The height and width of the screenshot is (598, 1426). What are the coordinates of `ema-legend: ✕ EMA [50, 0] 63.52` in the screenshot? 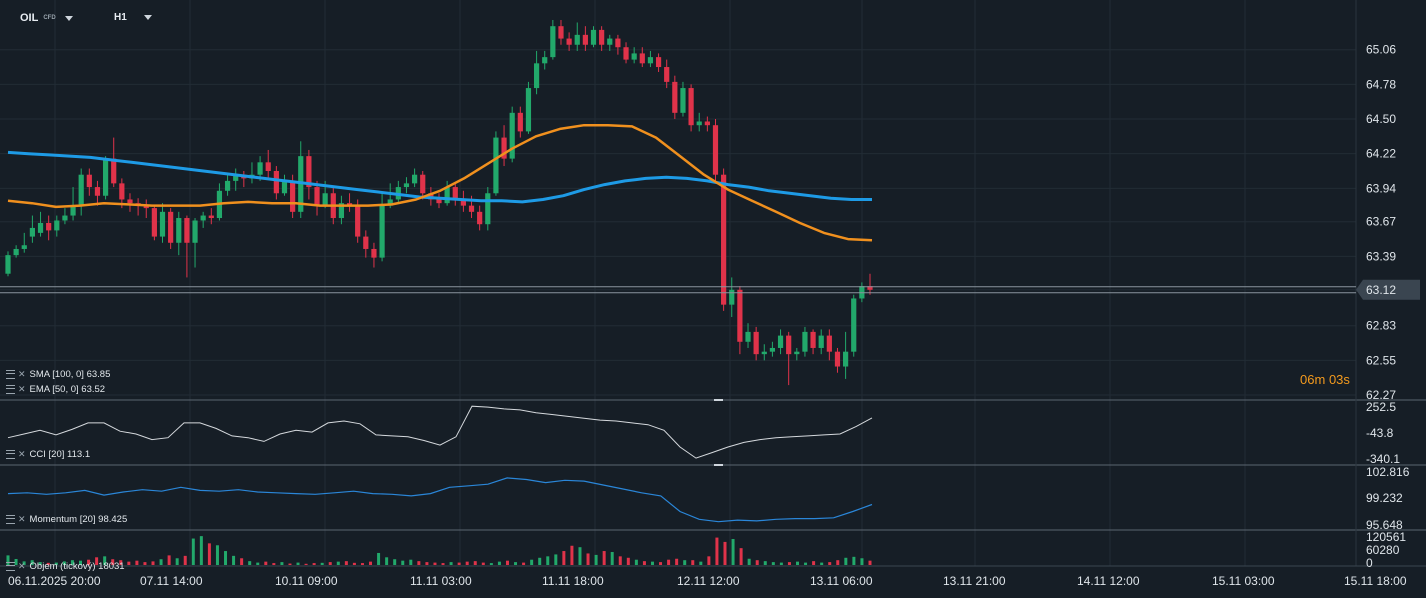 It's located at (55, 389).